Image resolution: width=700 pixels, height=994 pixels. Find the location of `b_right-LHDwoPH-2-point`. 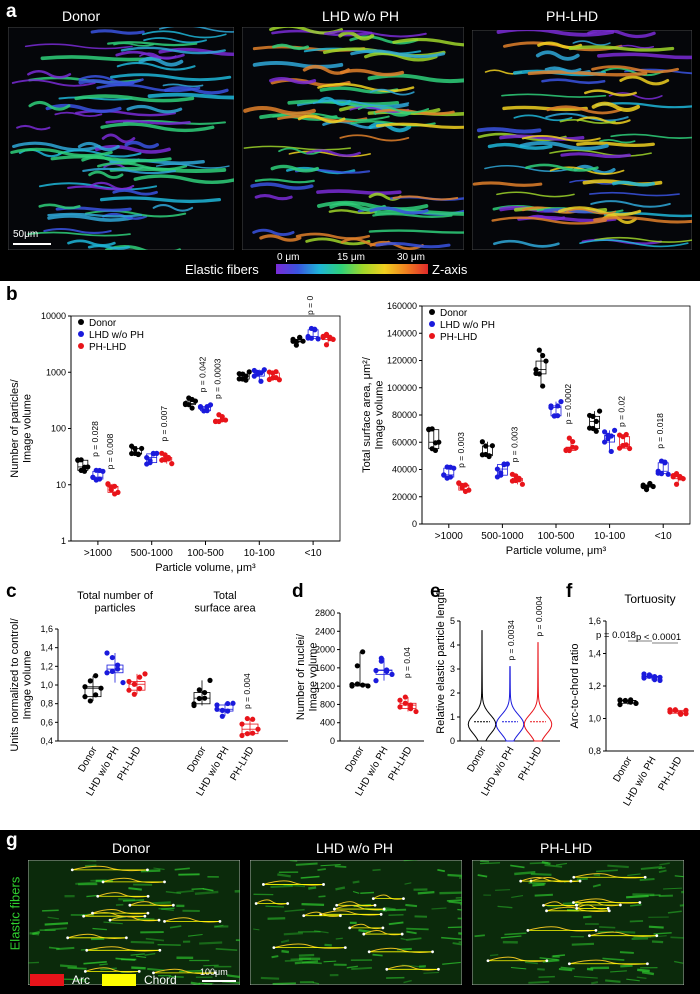

b_right-LHDwoPH-2-point is located at coordinates (558, 416).